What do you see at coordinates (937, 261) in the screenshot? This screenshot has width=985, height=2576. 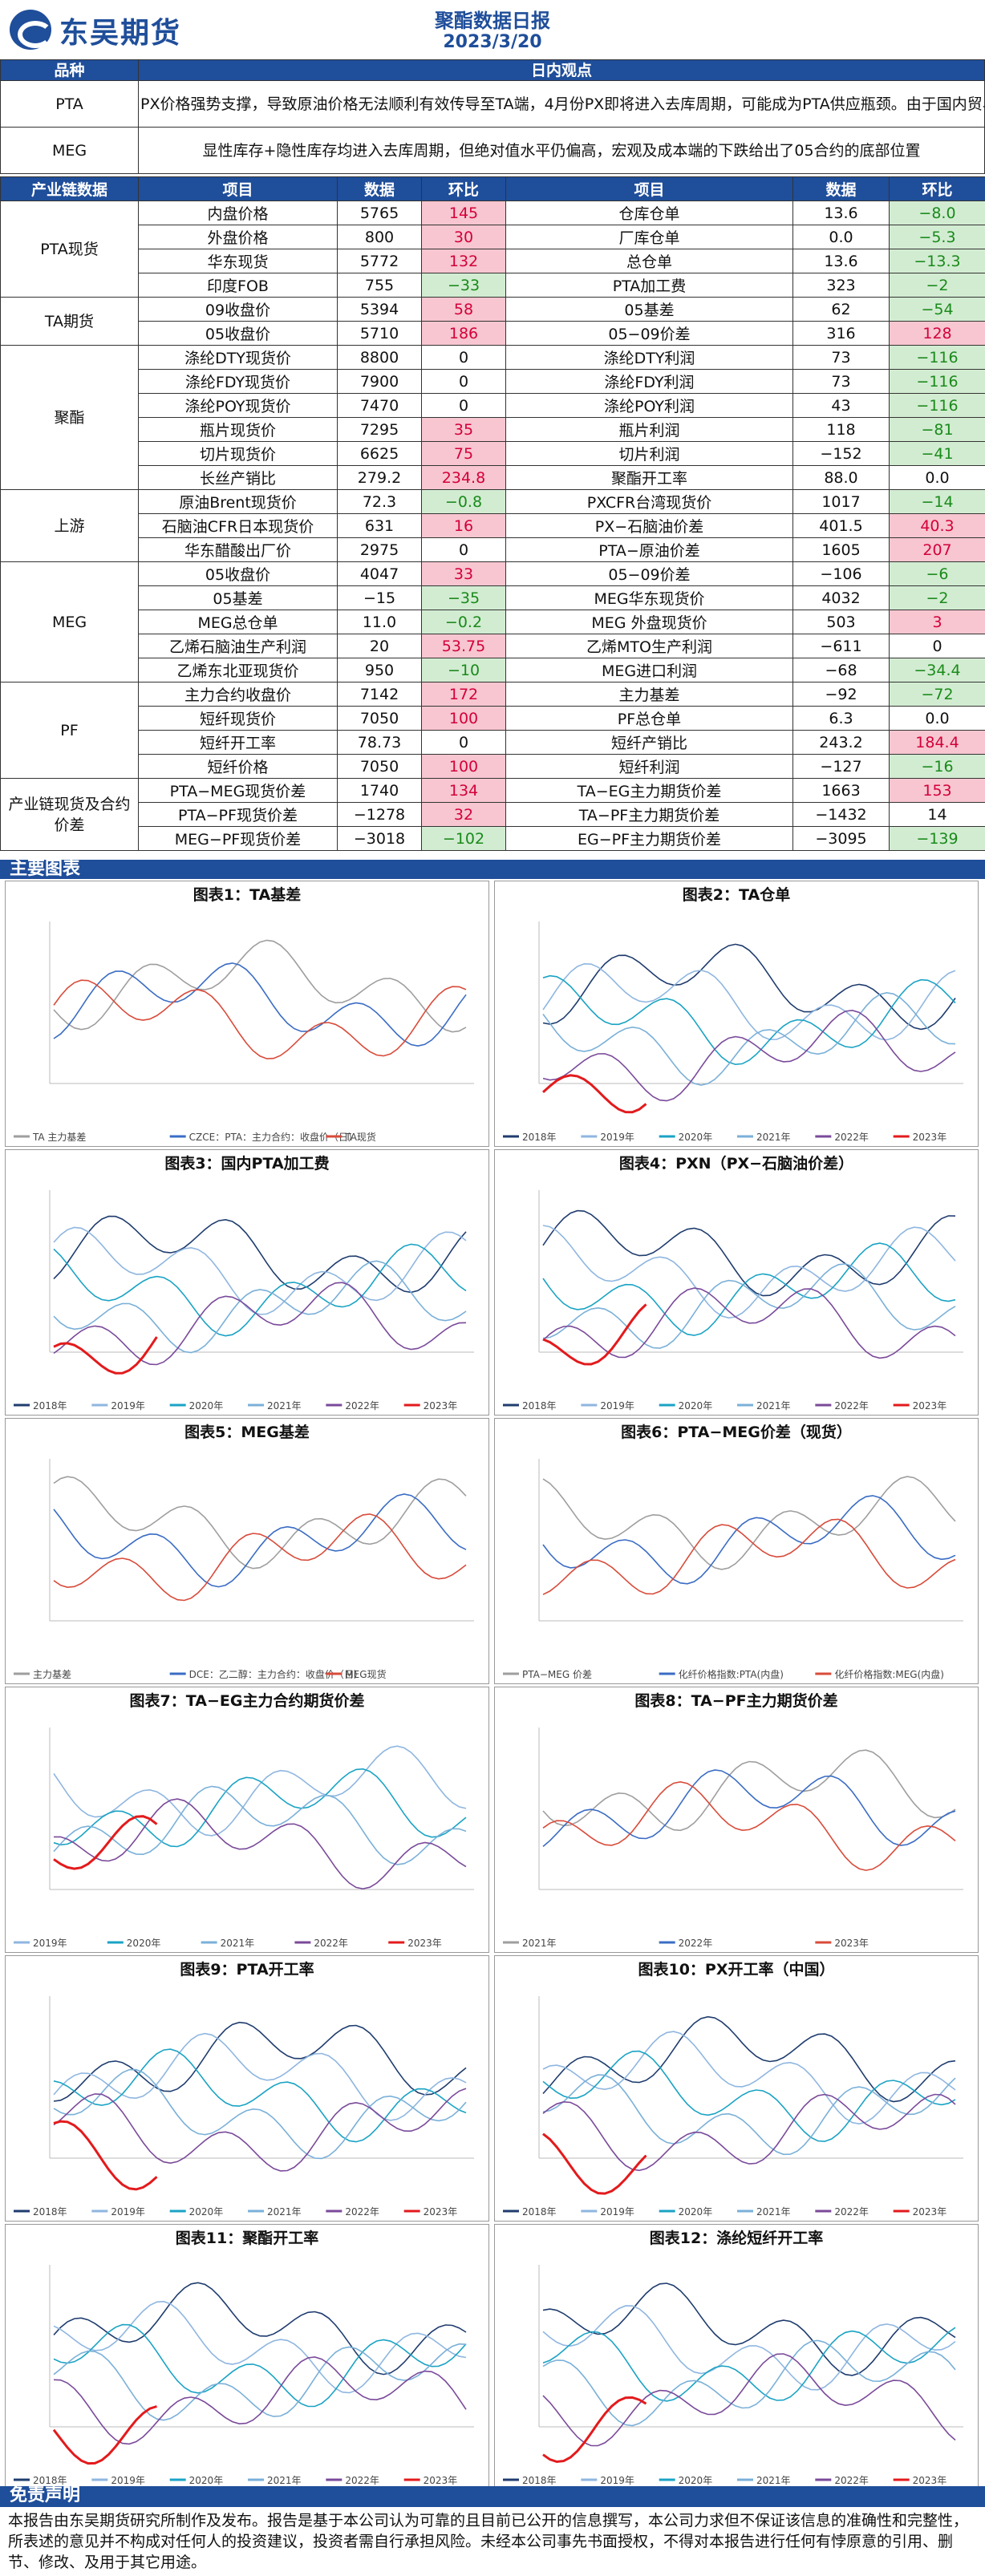 I see `item-change: −13.3` at bounding box center [937, 261].